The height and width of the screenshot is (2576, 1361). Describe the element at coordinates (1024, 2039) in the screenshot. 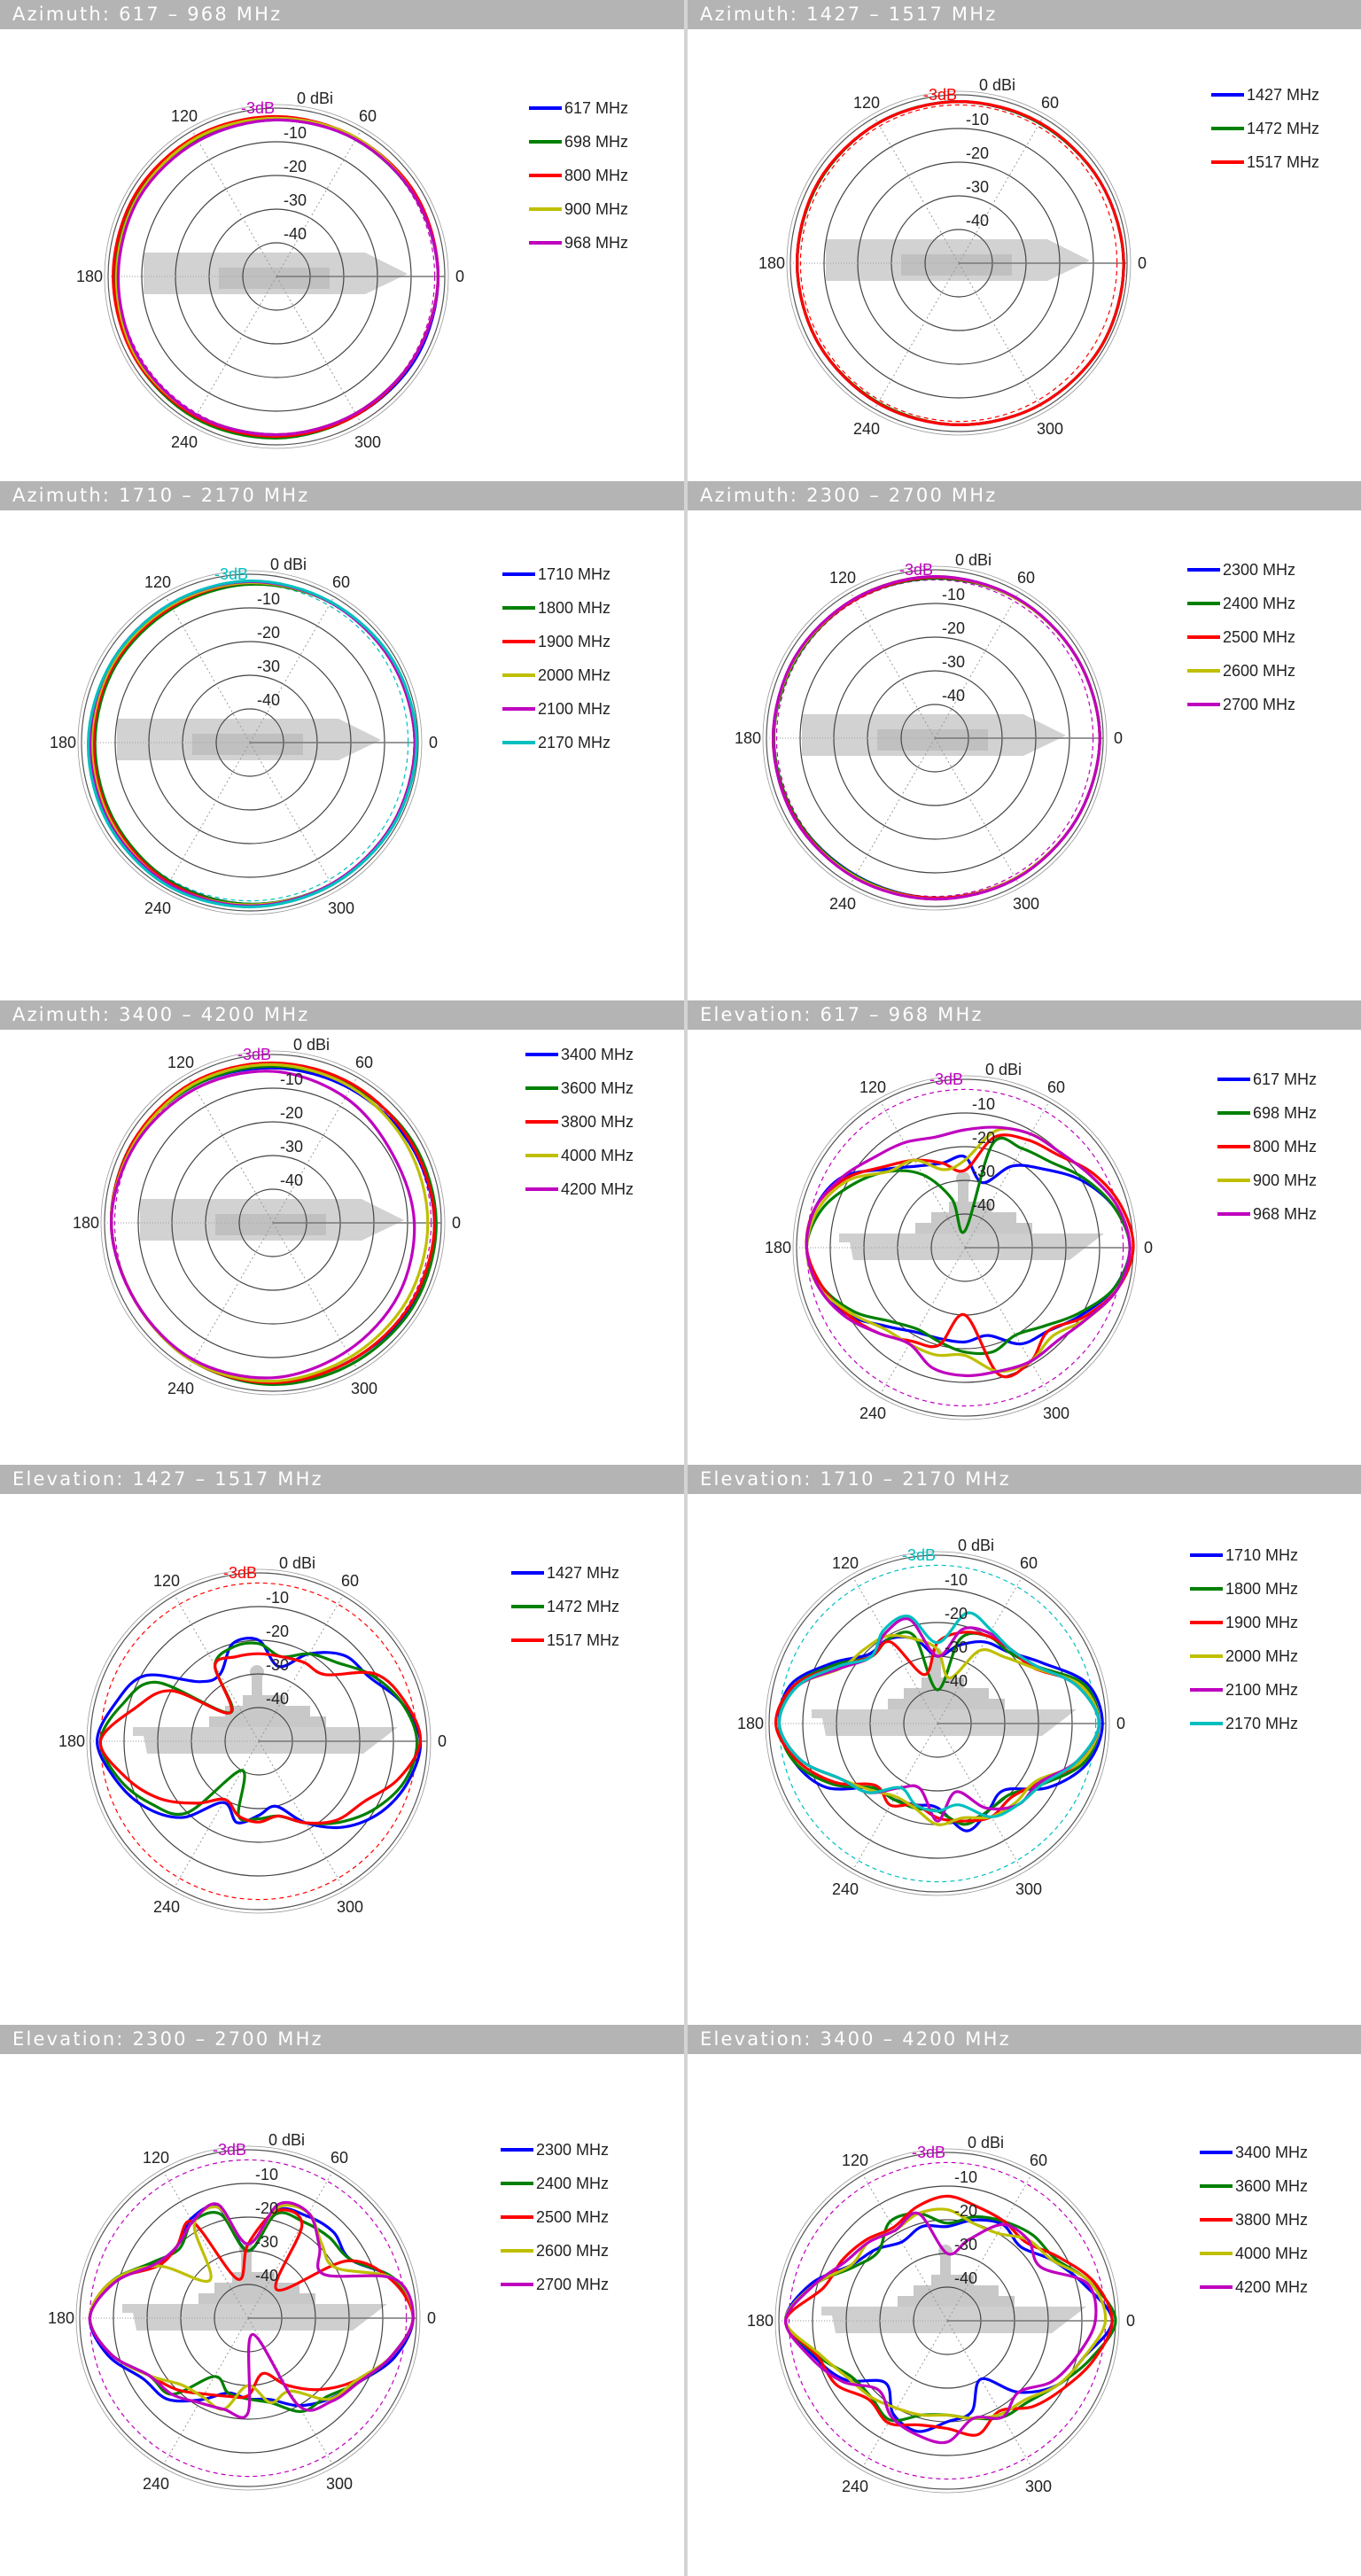

I see `panel-title: Elevation: 3400 – 4200 MHz` at that location.